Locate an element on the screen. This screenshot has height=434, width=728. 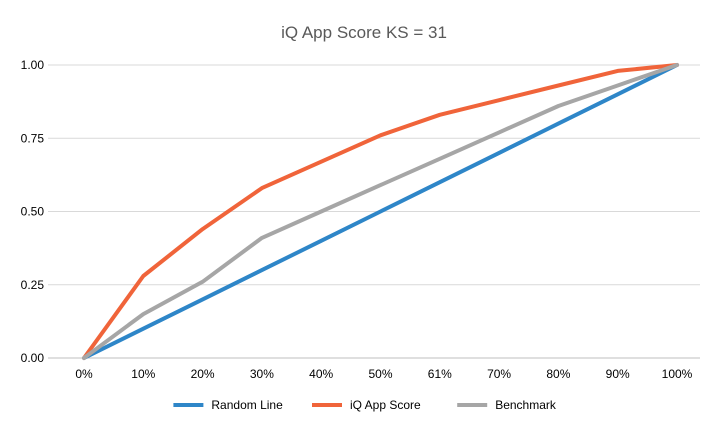
x-tick-label: 100% is located at coordinates (677, 374).